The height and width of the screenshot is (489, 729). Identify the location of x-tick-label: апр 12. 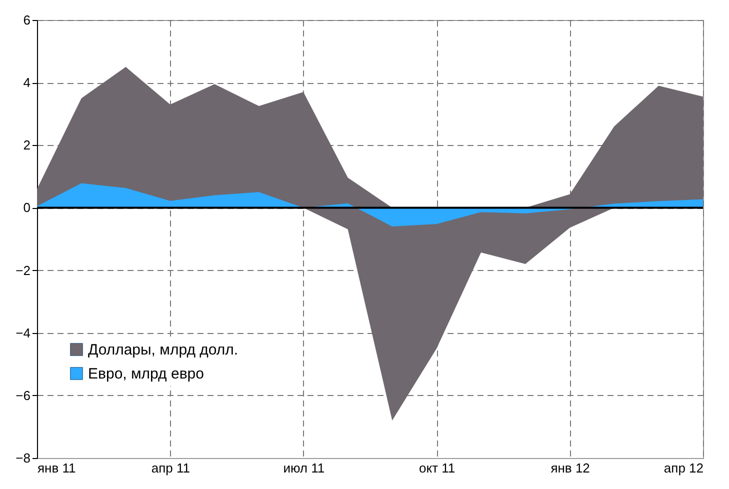
(684, 468).